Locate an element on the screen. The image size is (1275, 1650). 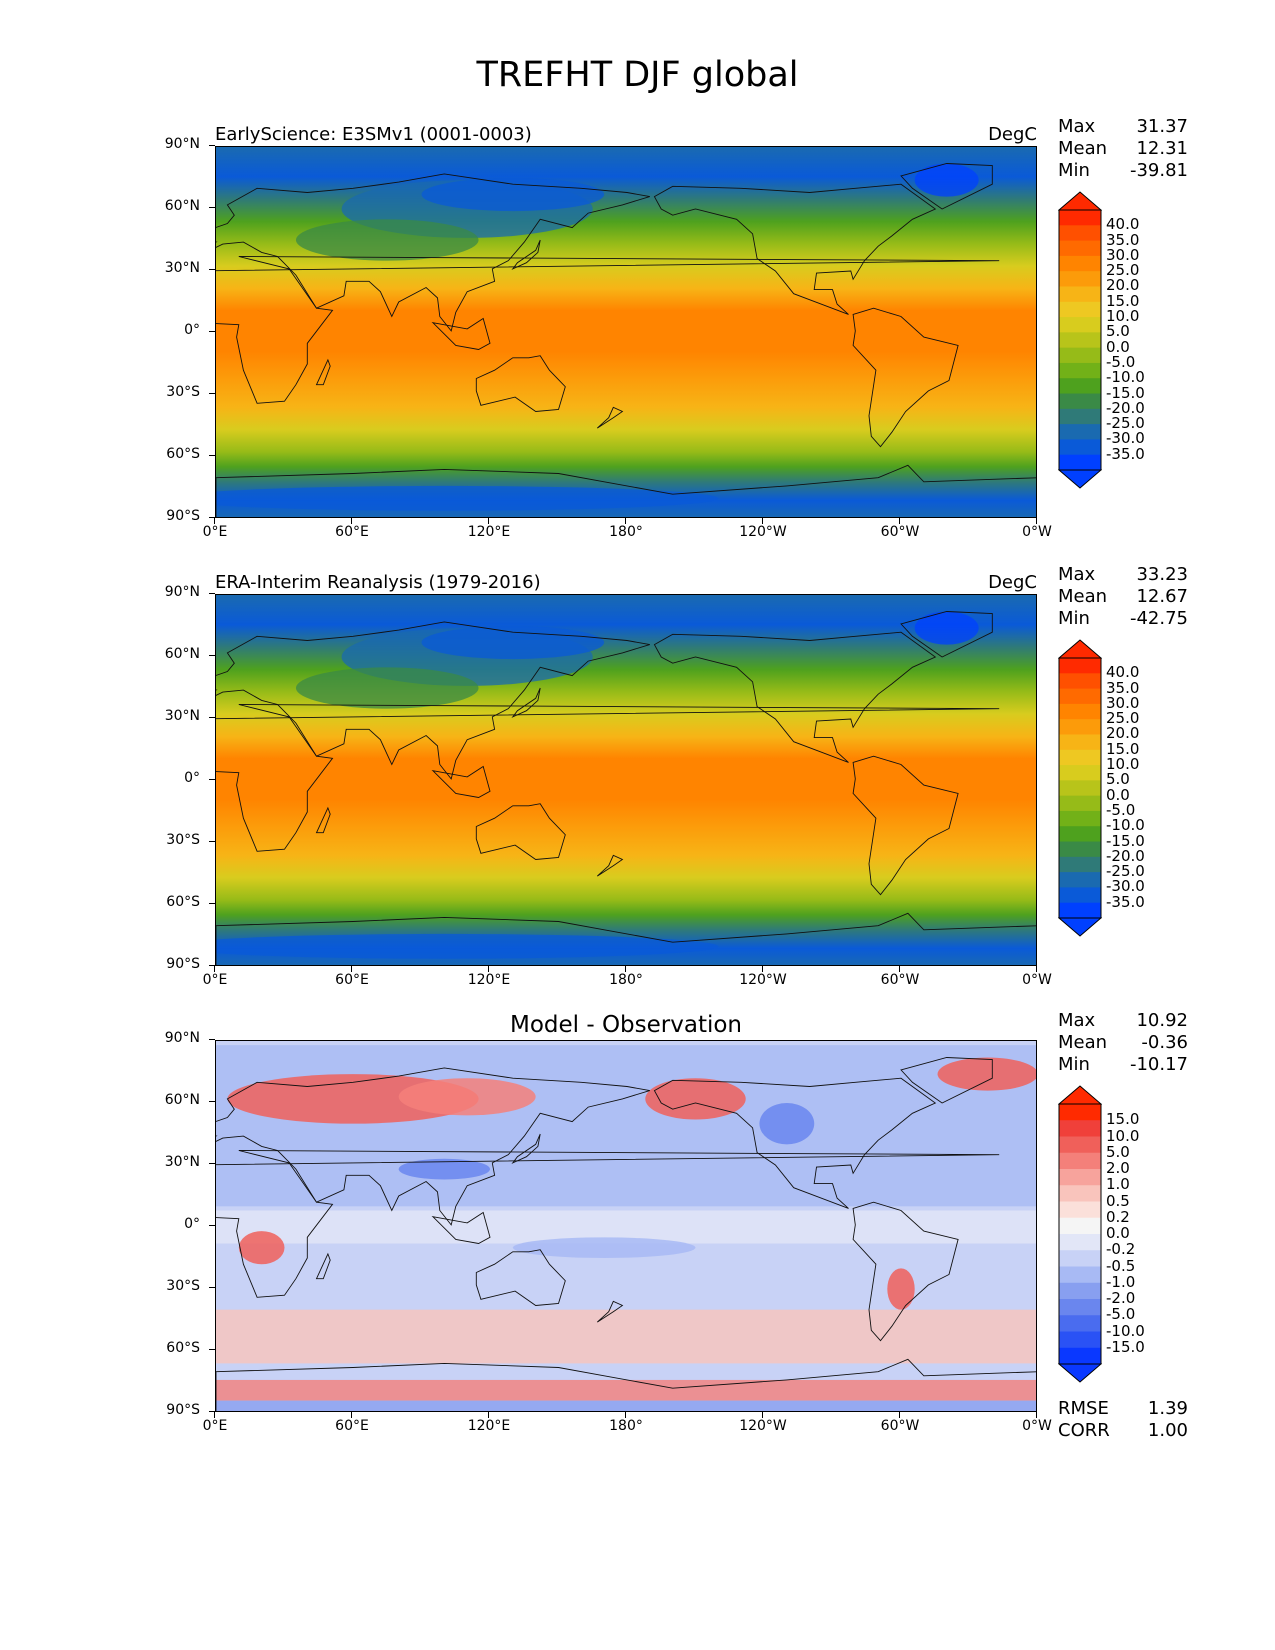
stat-row: Min -39.81 is located at coordinates (1123, 171).